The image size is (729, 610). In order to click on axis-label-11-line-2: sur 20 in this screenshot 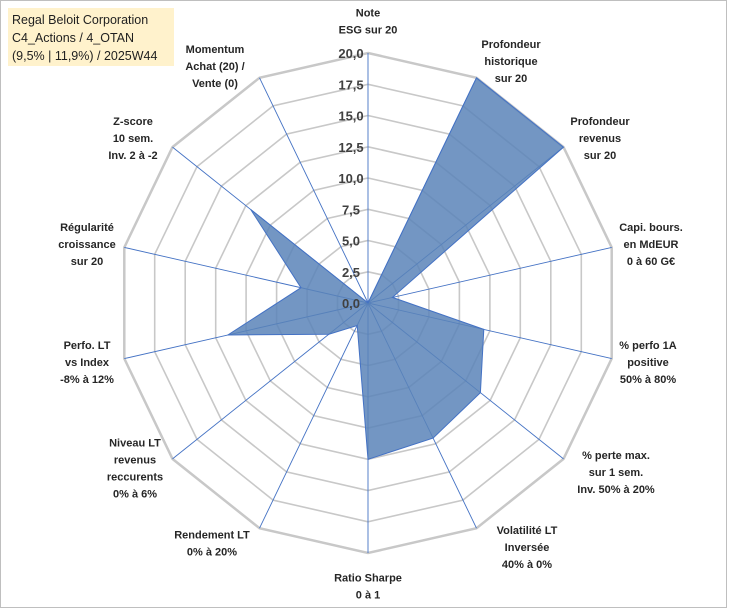, I will do `click(87, 262)`.